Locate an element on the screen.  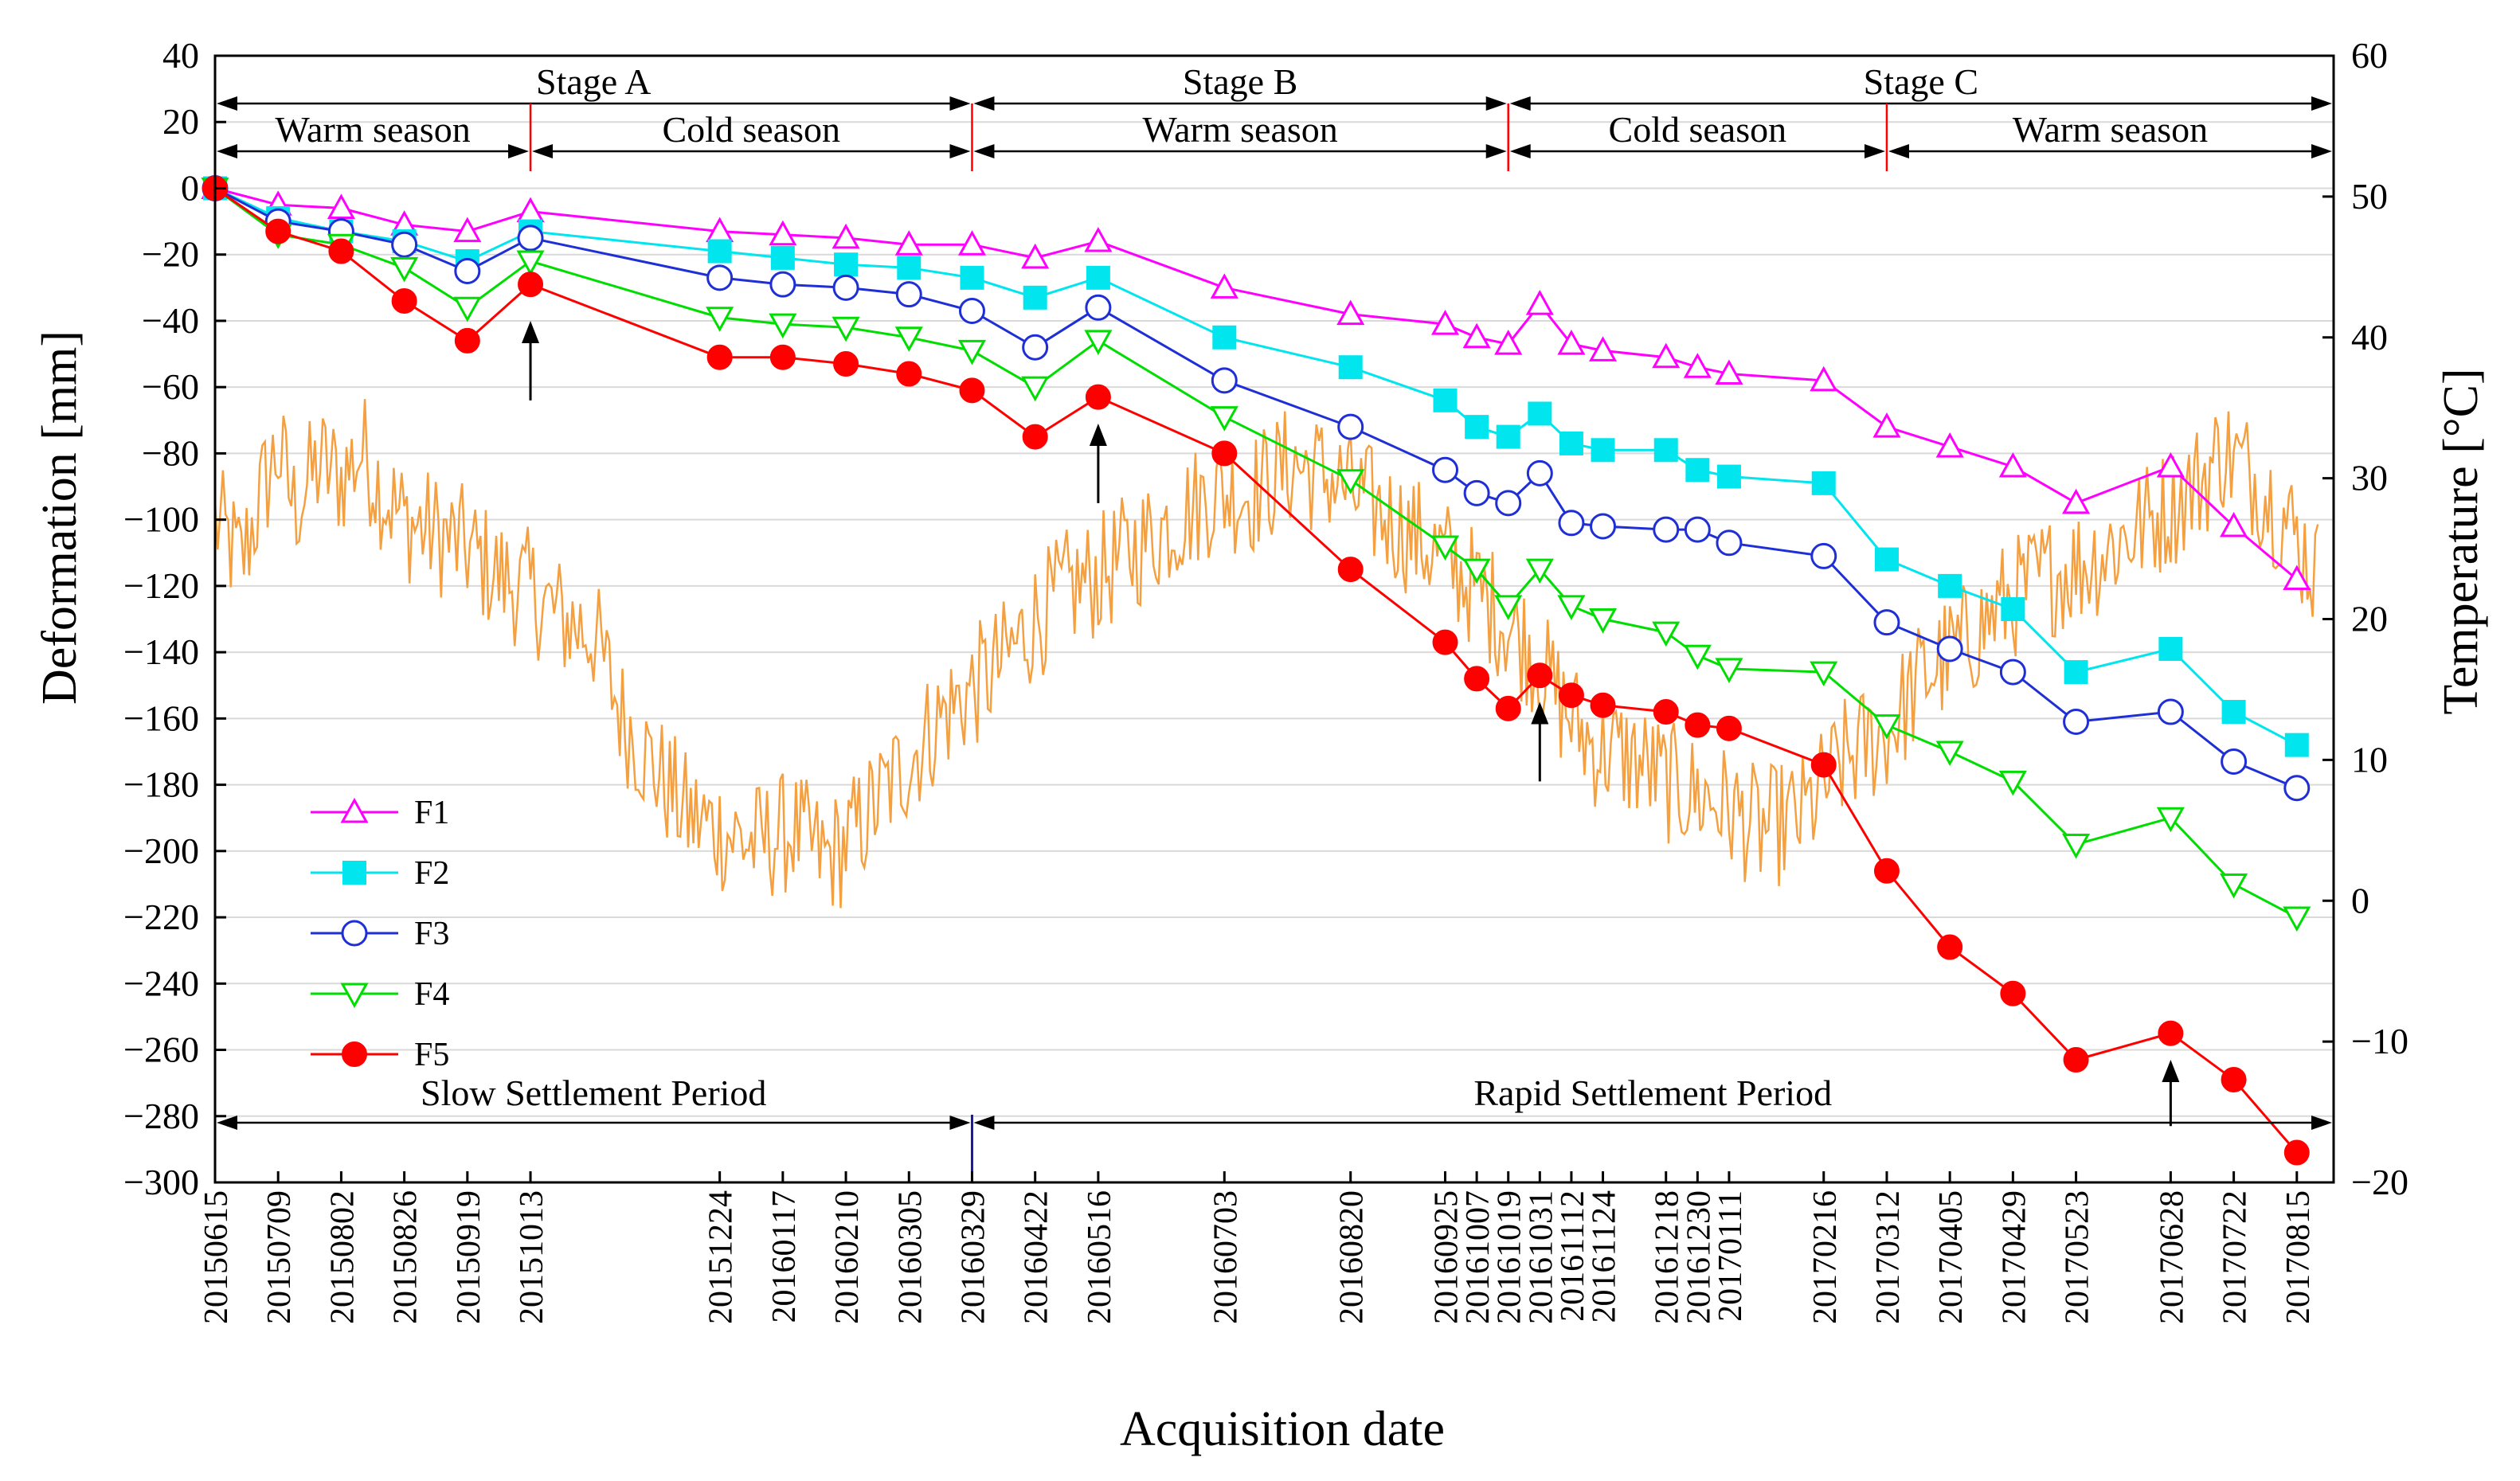
x-tick-label: 20160117 is located at coordinates (784, 1257).